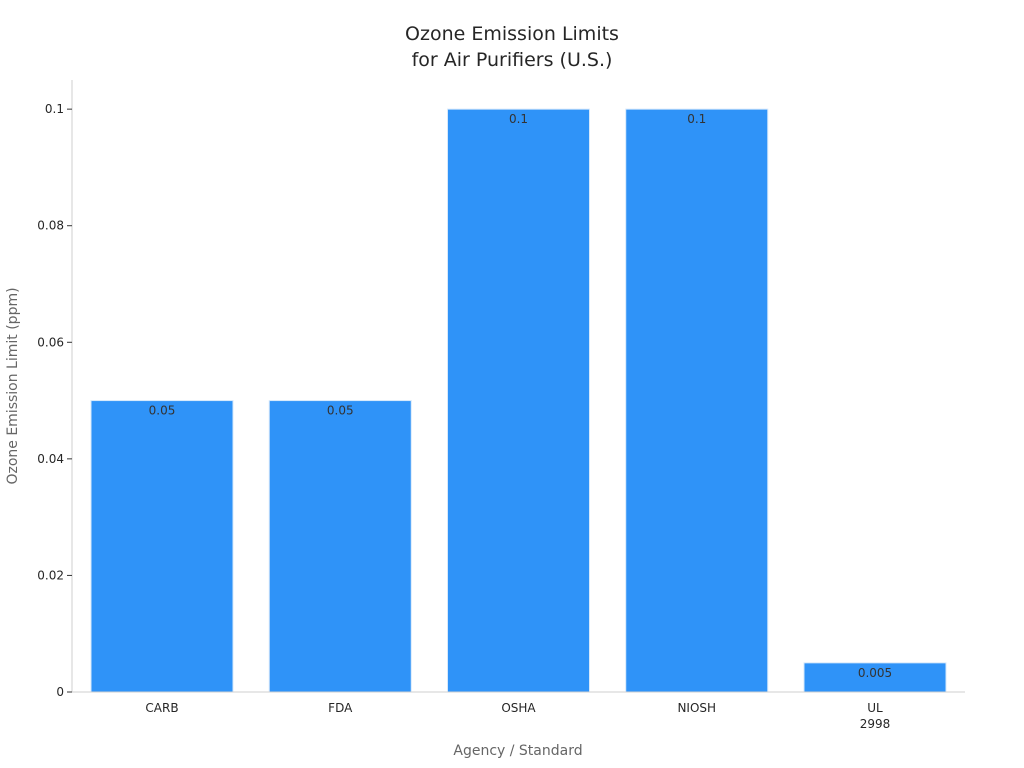 This screenshot has width=1024, height=768. Describe the element at coordinates (340, 546) in the screenshot. I see `bar-fda` at that location.